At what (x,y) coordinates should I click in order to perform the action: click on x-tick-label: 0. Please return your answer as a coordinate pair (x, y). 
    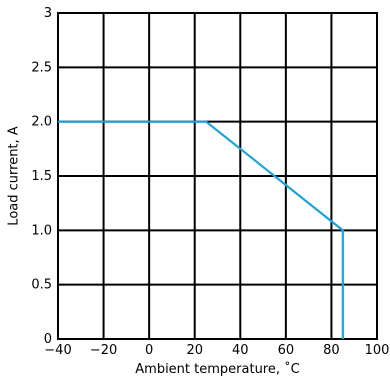
    Looking at the image, I should click on (149, 350).